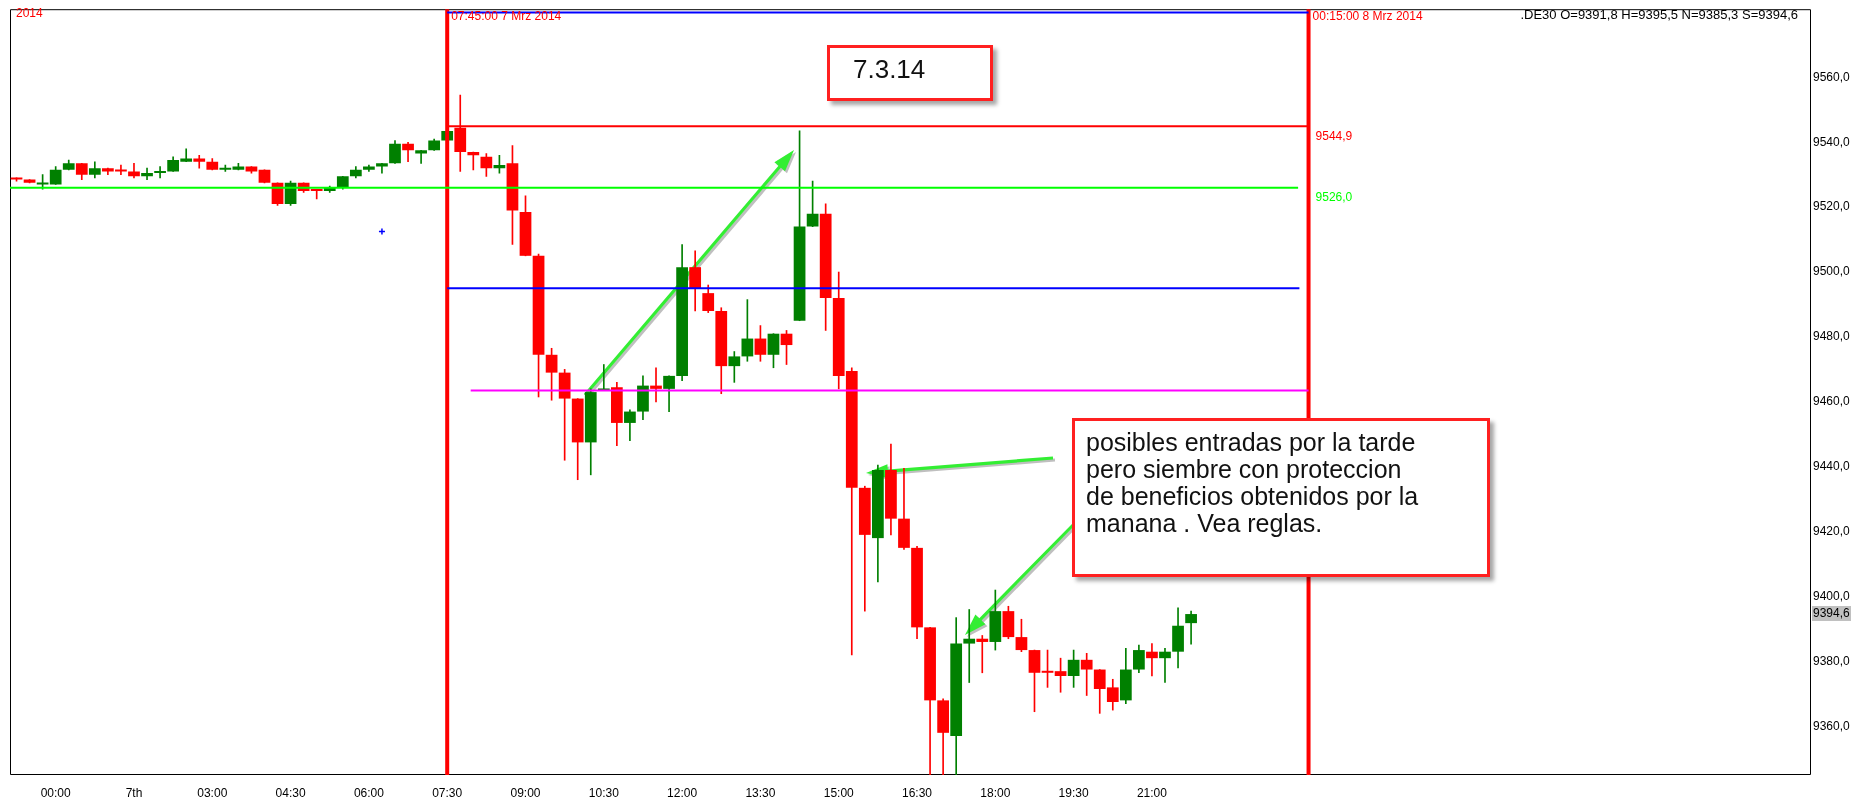  What do you see at coordinates (1832, 141) in the screenshot?
I see `y-tick-label: 9540,0` at bounding box center [1832, 141].